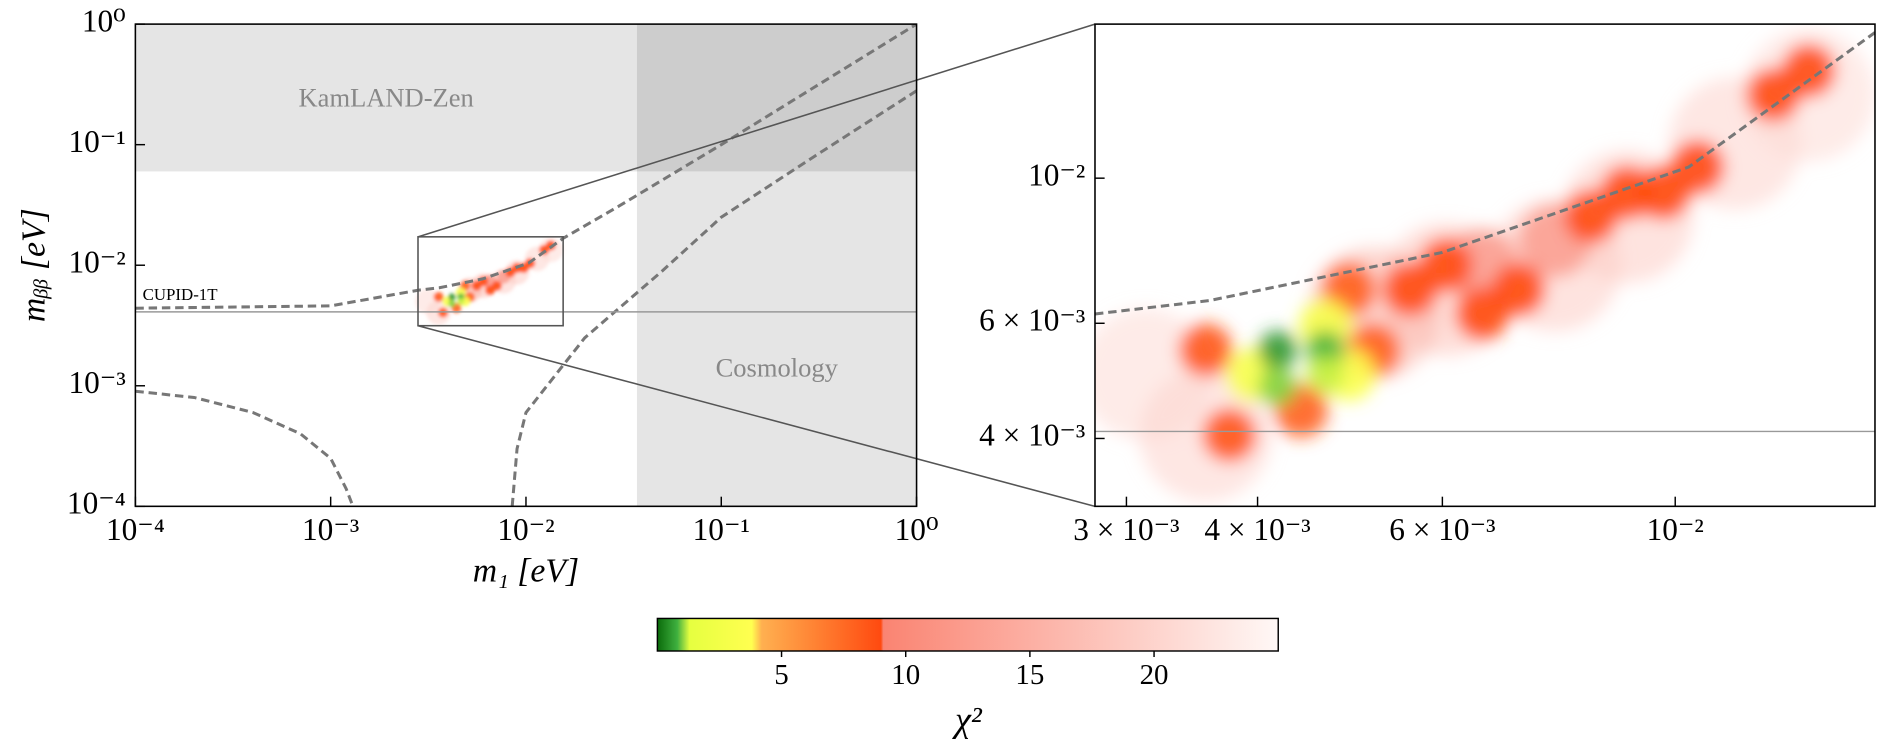 The image size is (1891, 739). Describe the element at coordinates (104, 20) in the screenshot. I see `y-tick-label: 10⁰` at that location.